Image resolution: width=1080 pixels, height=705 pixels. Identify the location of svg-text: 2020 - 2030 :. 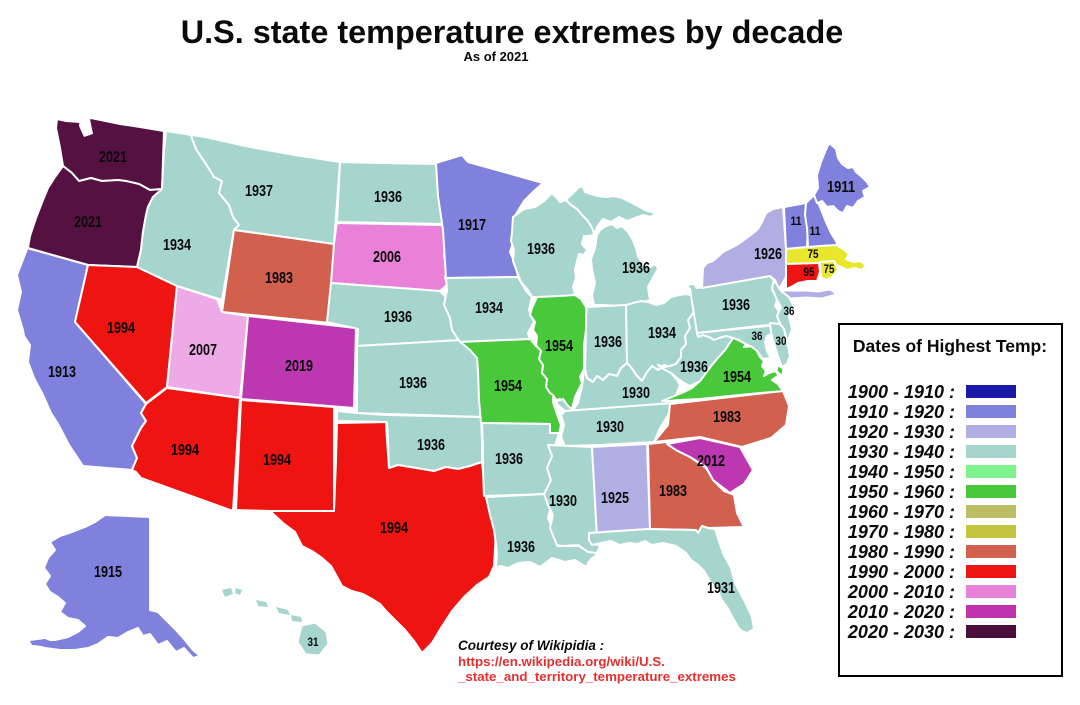
(901, 632).